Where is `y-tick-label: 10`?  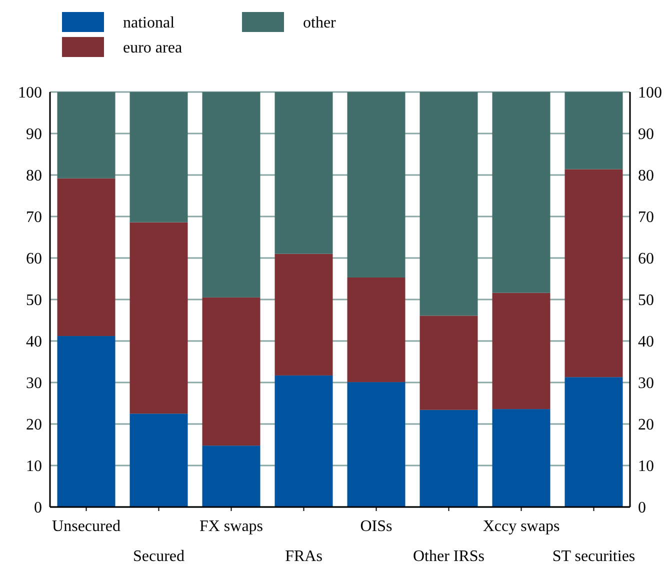 y-tick-label: 10 is located at coordinates (34, 467).